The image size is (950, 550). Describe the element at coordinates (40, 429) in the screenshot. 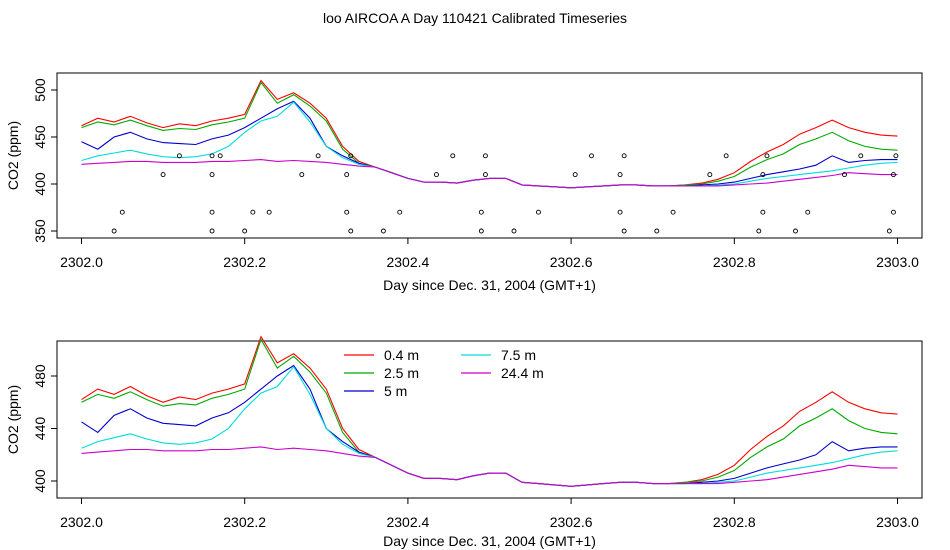

I see `y-tick-label: 440` at that location.